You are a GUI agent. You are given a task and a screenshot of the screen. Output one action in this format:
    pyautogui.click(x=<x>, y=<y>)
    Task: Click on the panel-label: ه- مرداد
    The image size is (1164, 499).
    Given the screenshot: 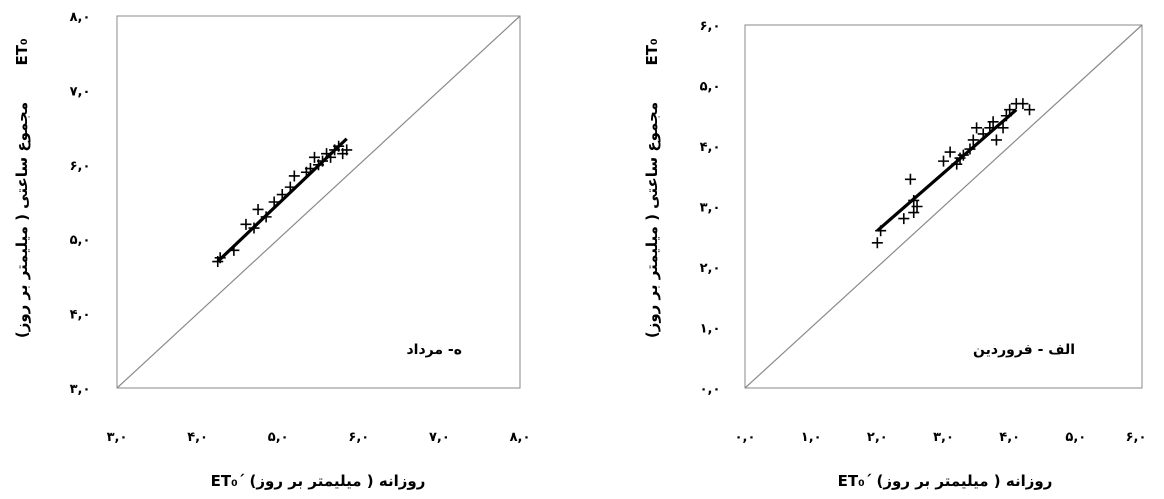 What is the action you would take?
    pyautogui.click(x=435, y=350)
    